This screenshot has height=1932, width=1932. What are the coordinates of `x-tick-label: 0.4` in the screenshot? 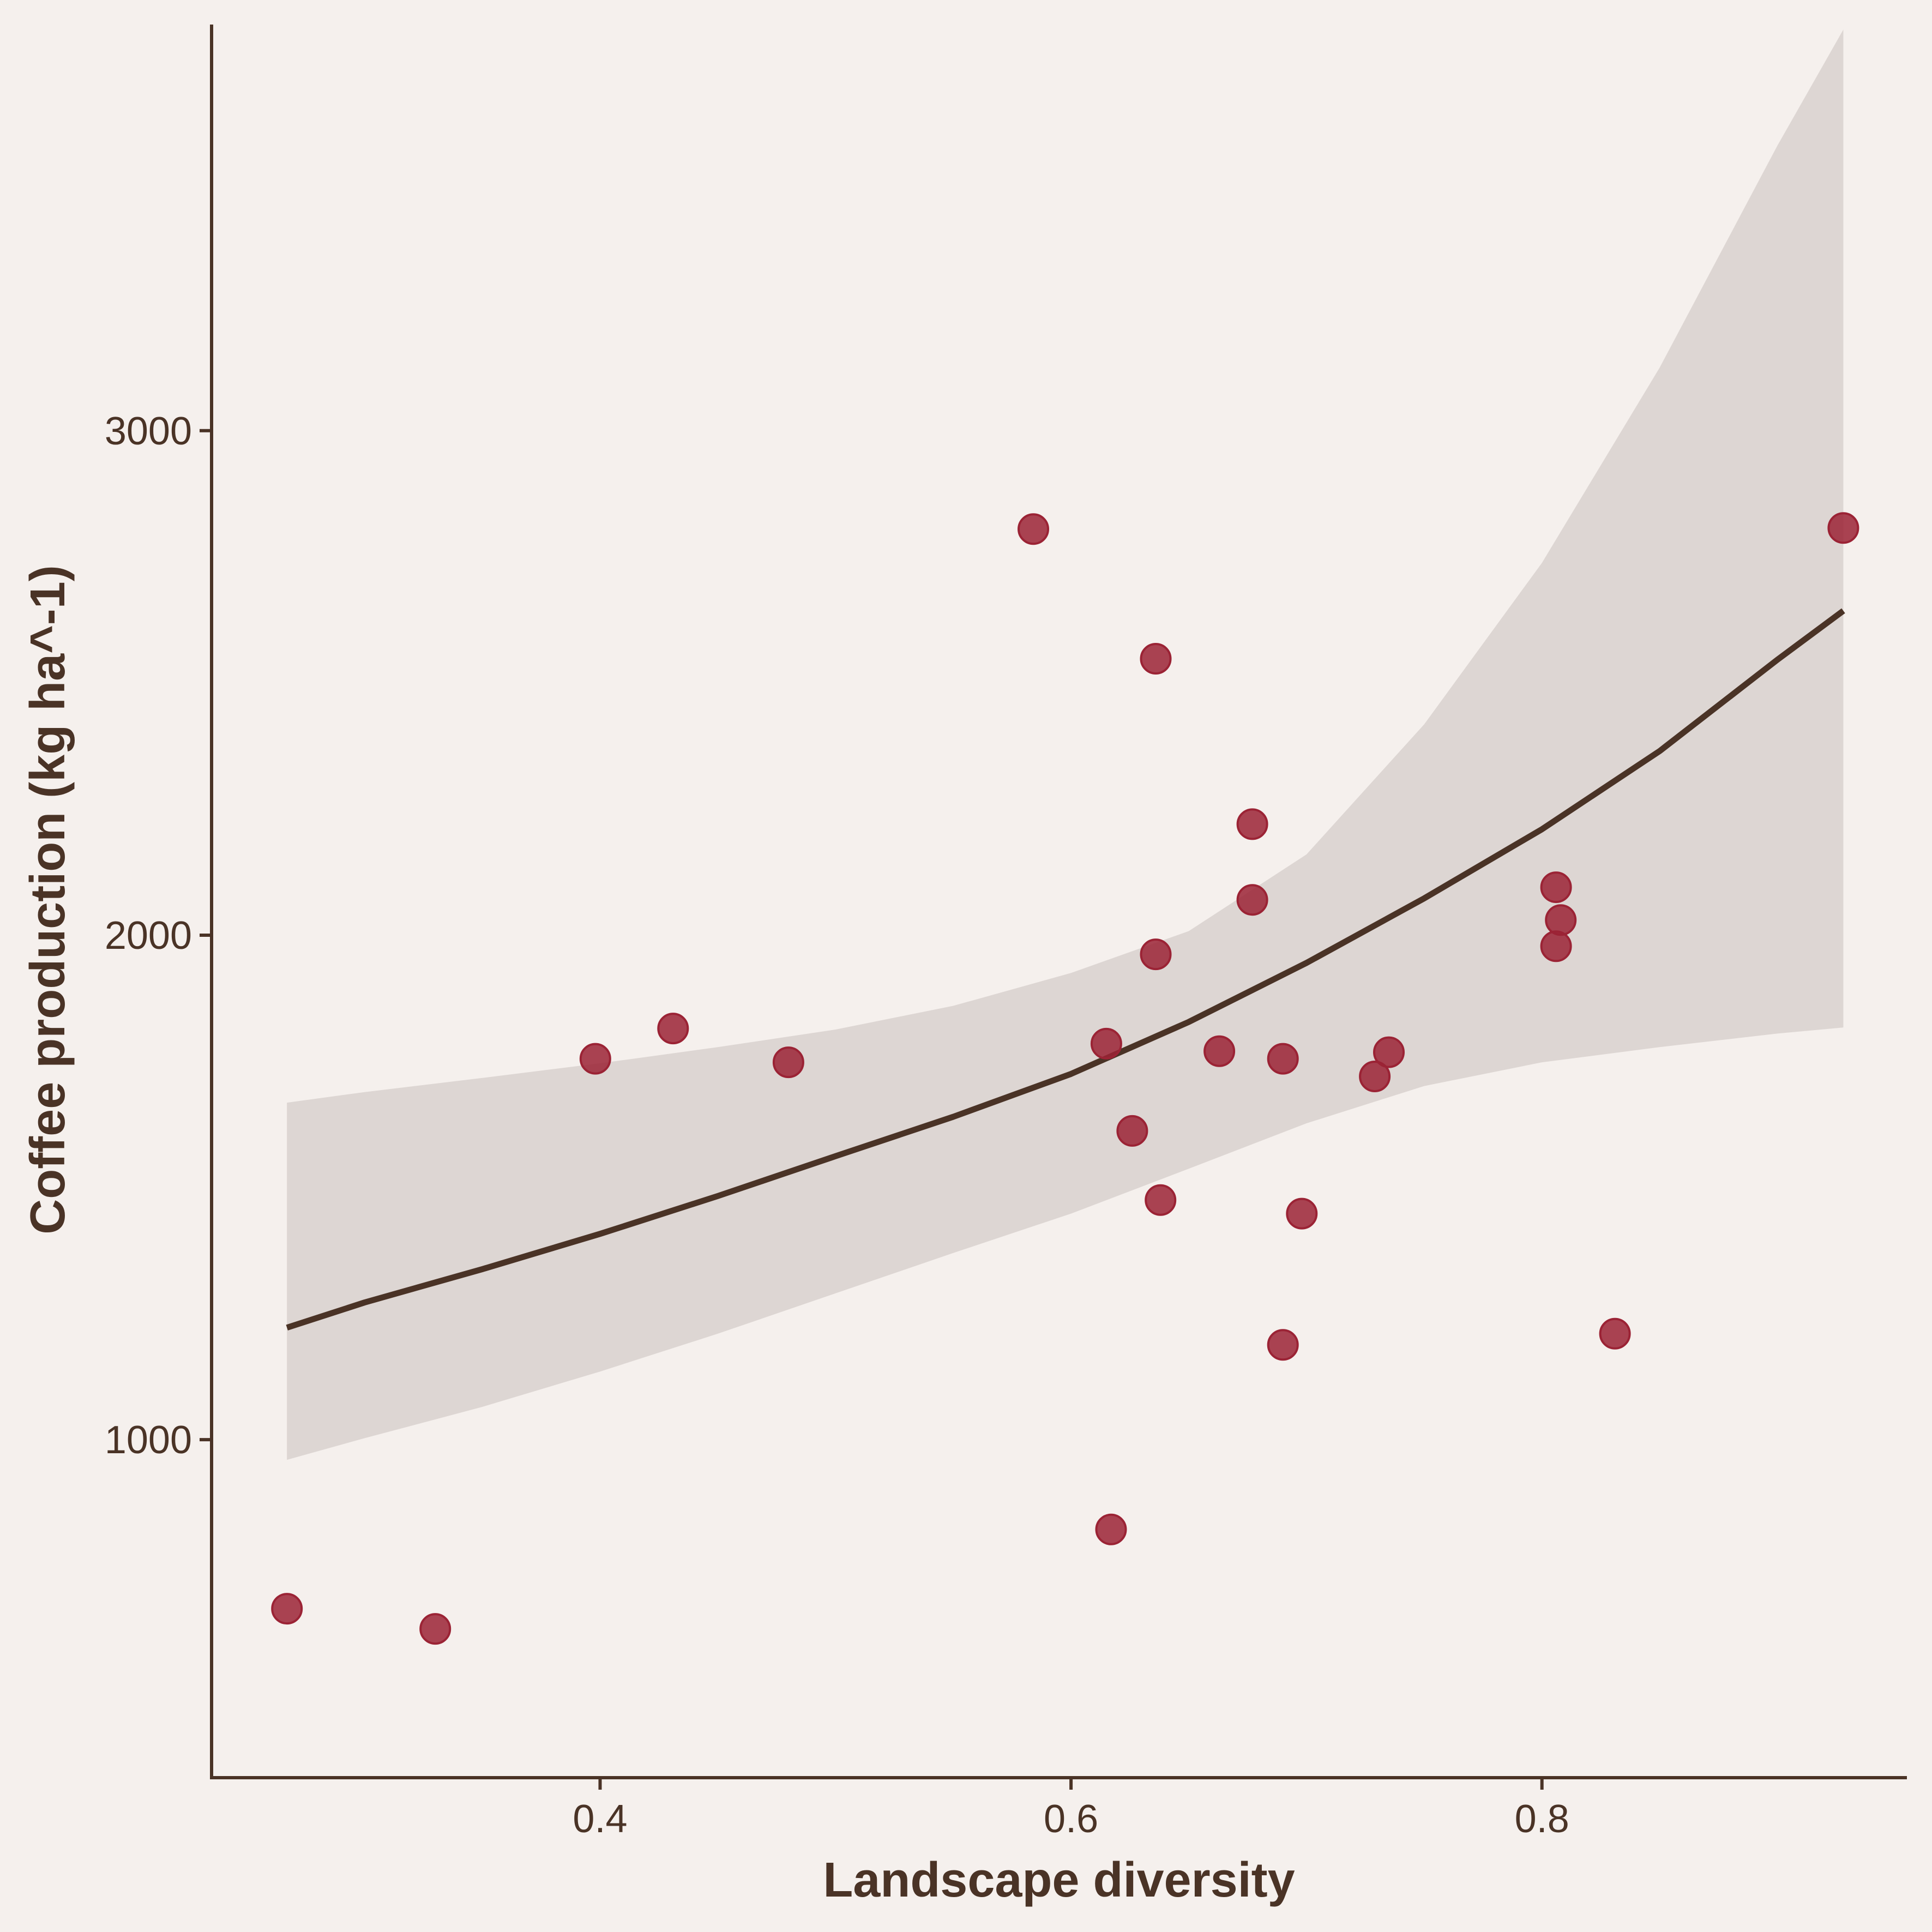 It's located at (600, 1819).